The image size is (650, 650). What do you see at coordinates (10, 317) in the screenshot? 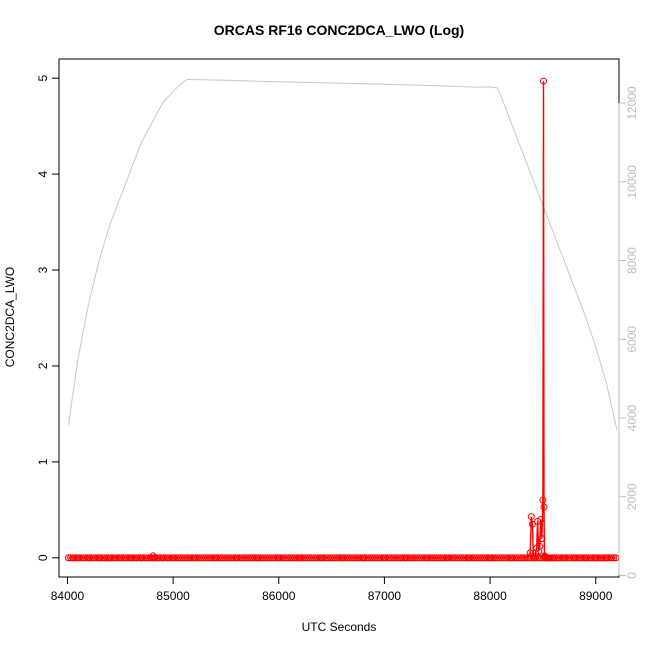
I see `y-axis-label: CONC2DCA_LWO` at bounding box center [10, 317].